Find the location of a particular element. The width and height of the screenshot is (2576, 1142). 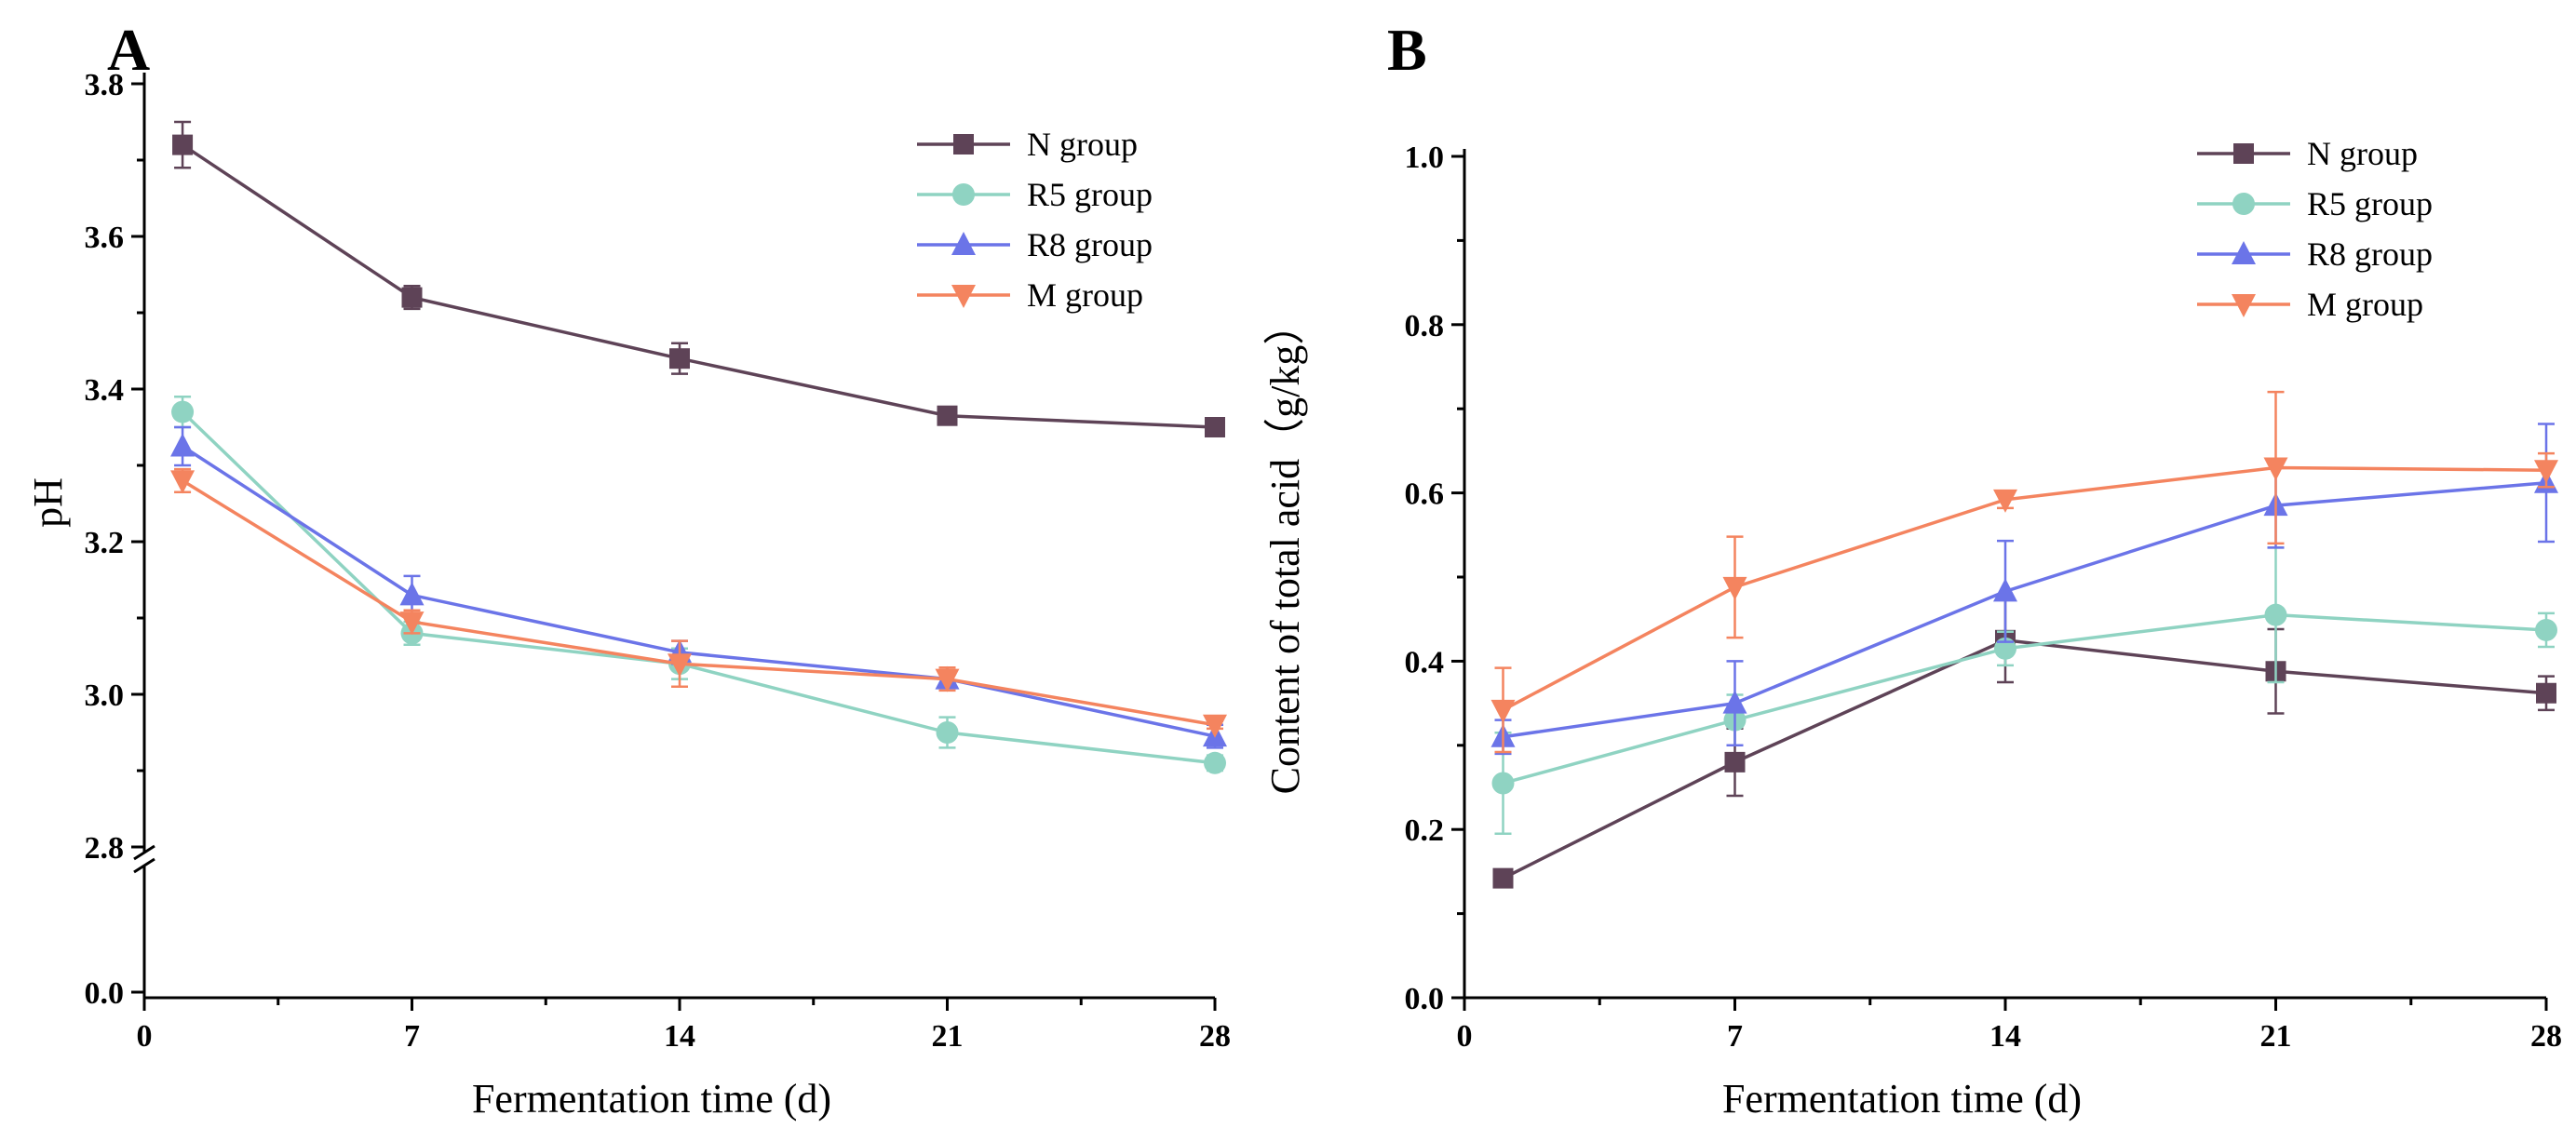

panel-b-legend-m-group-label: M group is located at coordinates (2365, 304).